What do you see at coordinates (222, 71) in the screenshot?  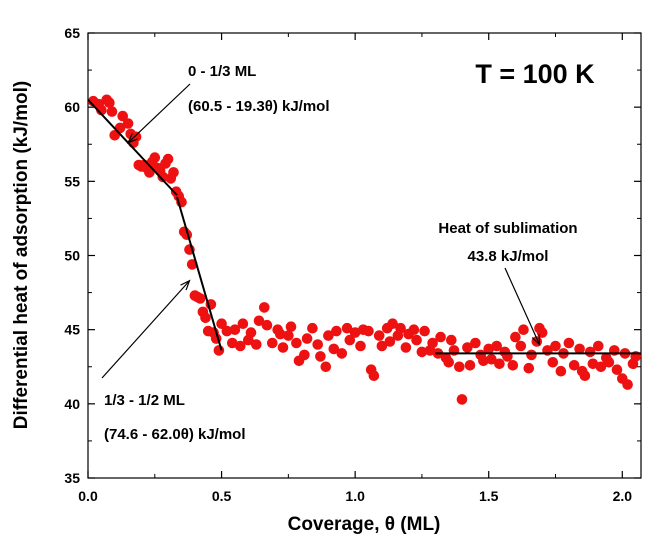 I see `annotation-range-0-1-3: 0 - 1/3 ML` at bounding box center [222, 71].